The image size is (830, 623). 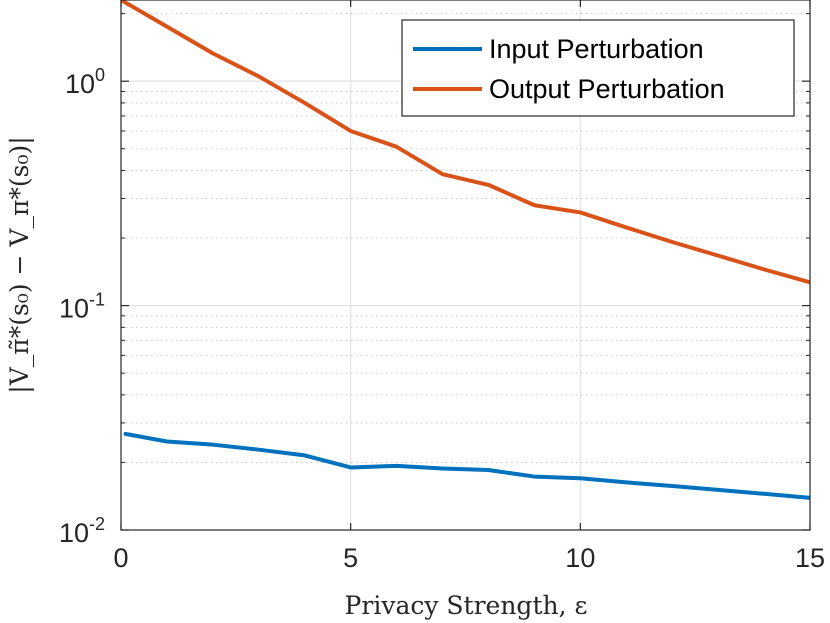 I want to click on legend-label-output-perturbation: Output Perturbation, so click(x=607, y=89).